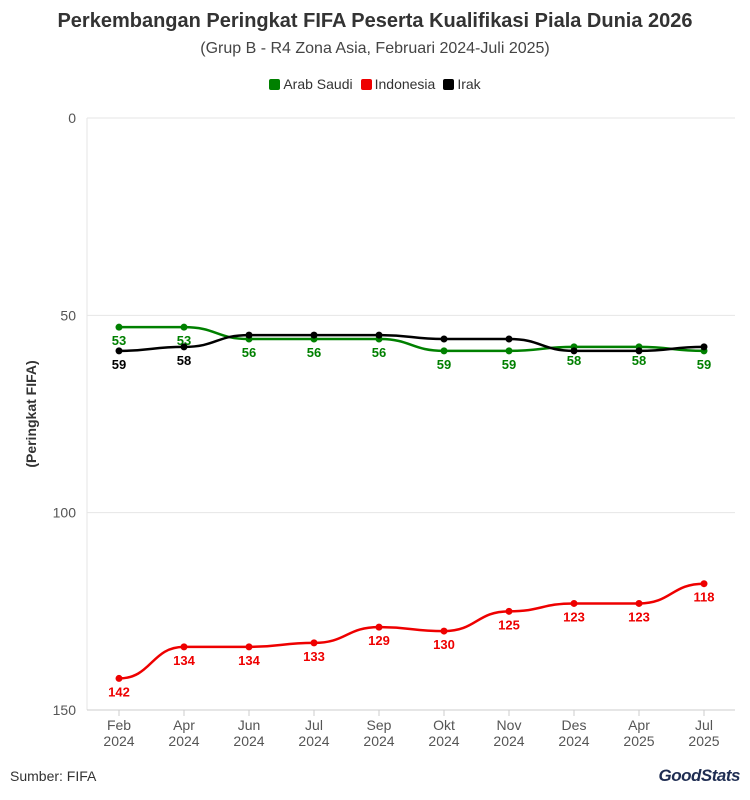 The height and width of the screenshot is (800, 750). Describe the element at coordinates (411, 343) in the screenshot. I see `series-line-irak` at that location.